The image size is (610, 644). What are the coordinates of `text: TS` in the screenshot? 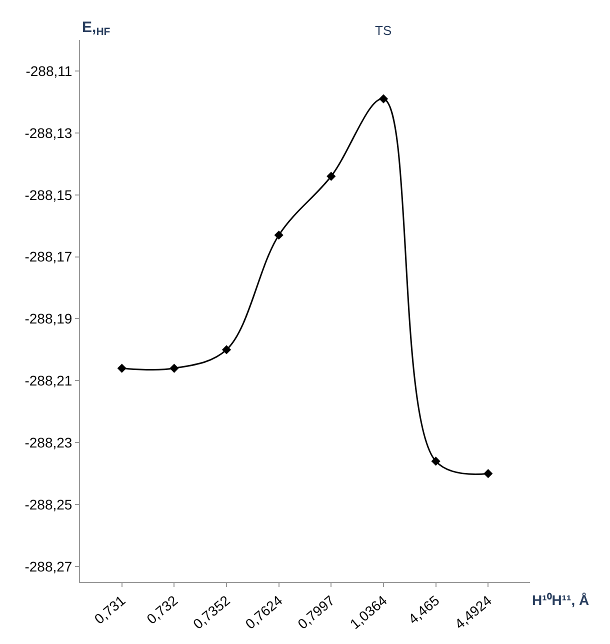 It's located at (383, 30).